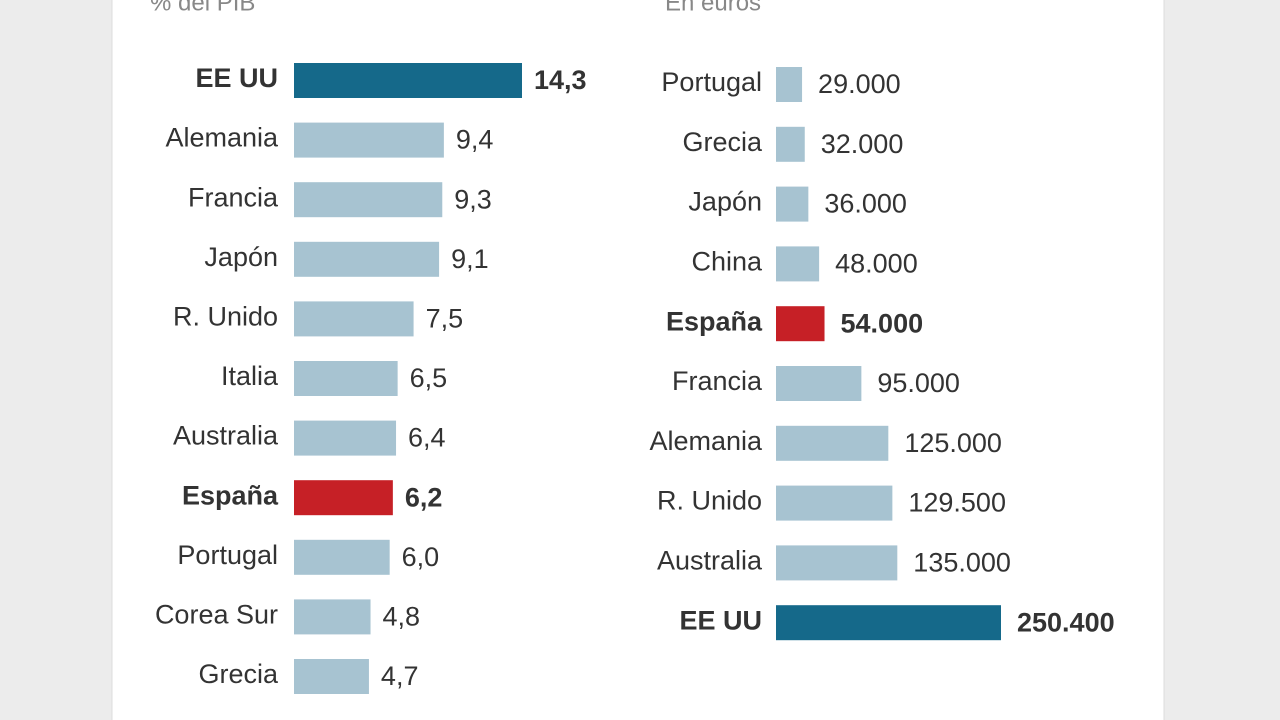  Describe the element at coordinates (400, 676) in the screenshot. I see `value-label: 4,7` at that location.